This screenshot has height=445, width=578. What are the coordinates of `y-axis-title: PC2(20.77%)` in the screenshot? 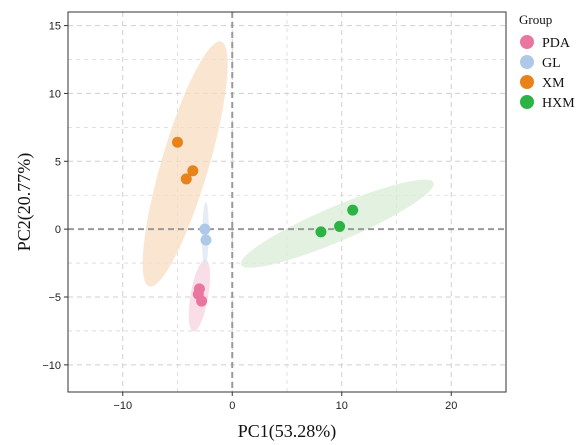 It's located at (24, 202).